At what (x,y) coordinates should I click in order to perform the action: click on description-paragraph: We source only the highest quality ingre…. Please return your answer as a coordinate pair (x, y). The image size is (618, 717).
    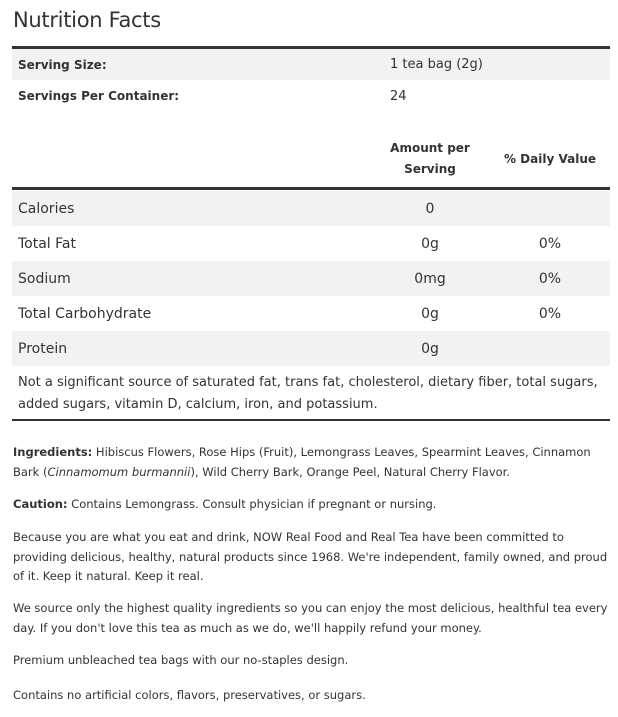
    Looking at the image, I should click on (310, 618).